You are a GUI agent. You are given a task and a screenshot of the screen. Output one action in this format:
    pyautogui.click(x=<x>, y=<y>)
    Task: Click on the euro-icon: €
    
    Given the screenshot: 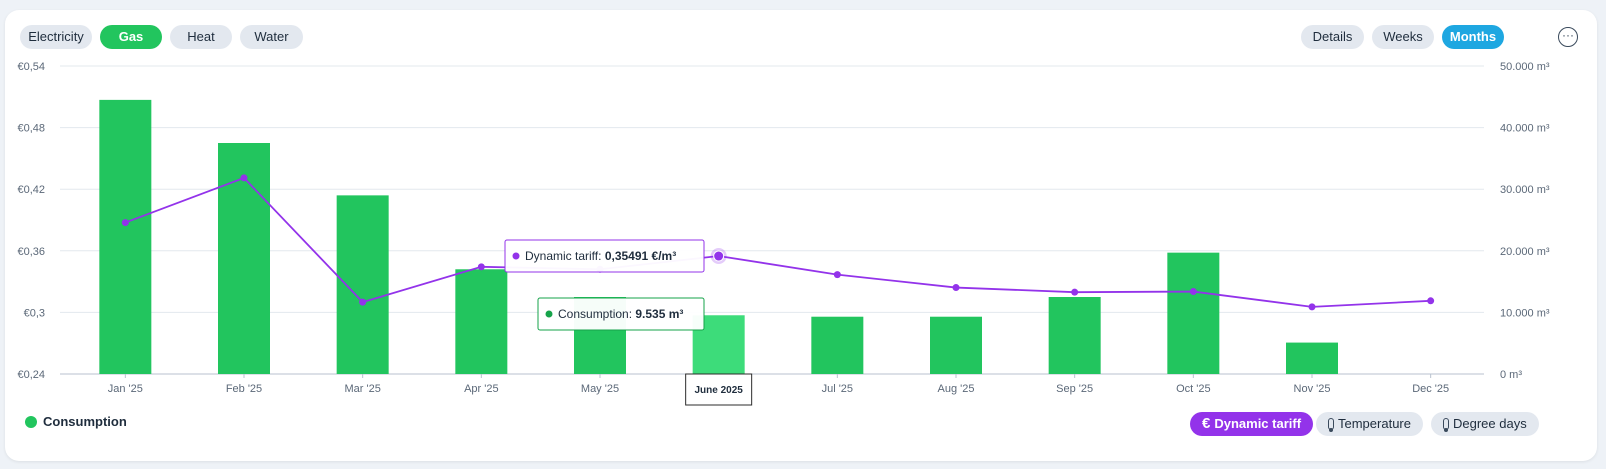 What is the action you would take?
    pyautogui.click(x=1206, y=423)
    